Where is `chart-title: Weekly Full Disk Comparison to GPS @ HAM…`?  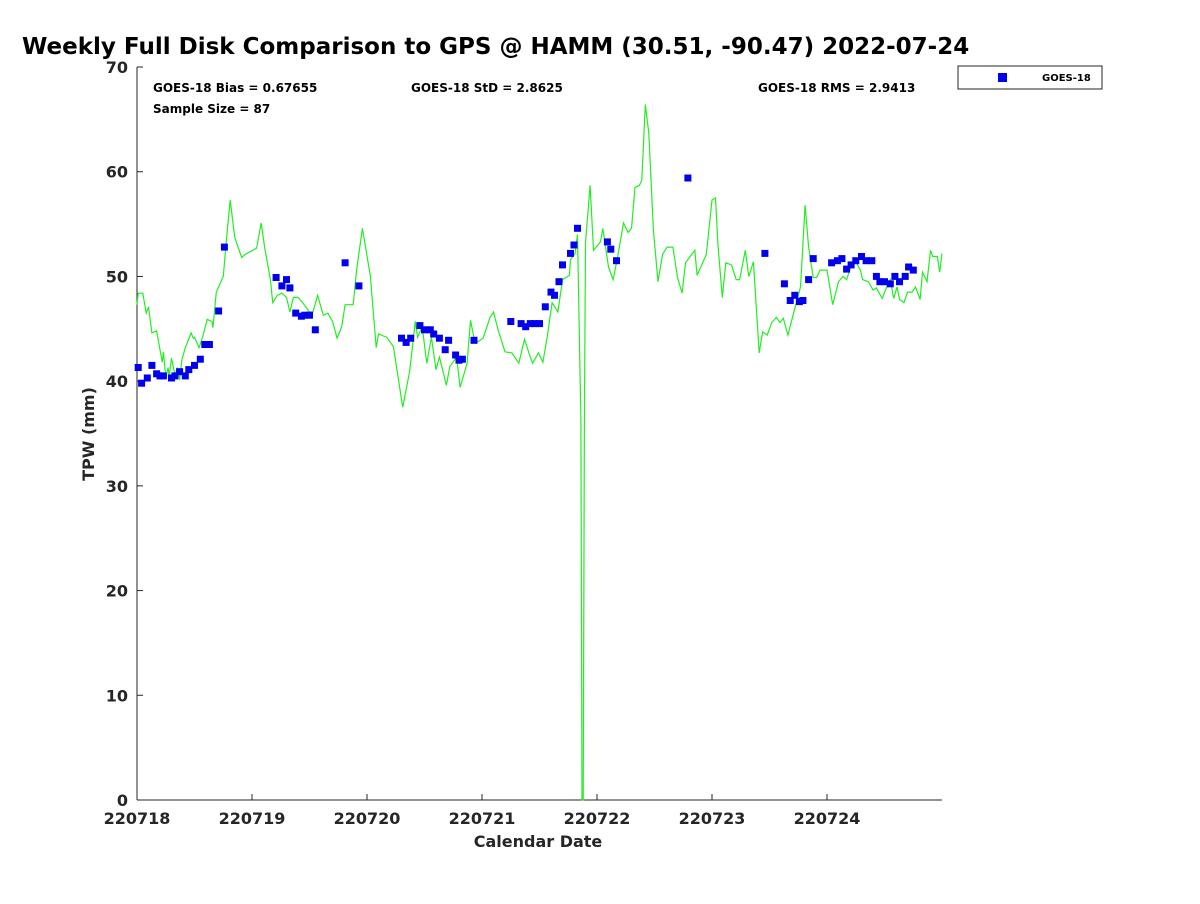 chart-title: Weekly Full Disk Comparison to GPS @ HAM… is located at coordinates (495, 47).